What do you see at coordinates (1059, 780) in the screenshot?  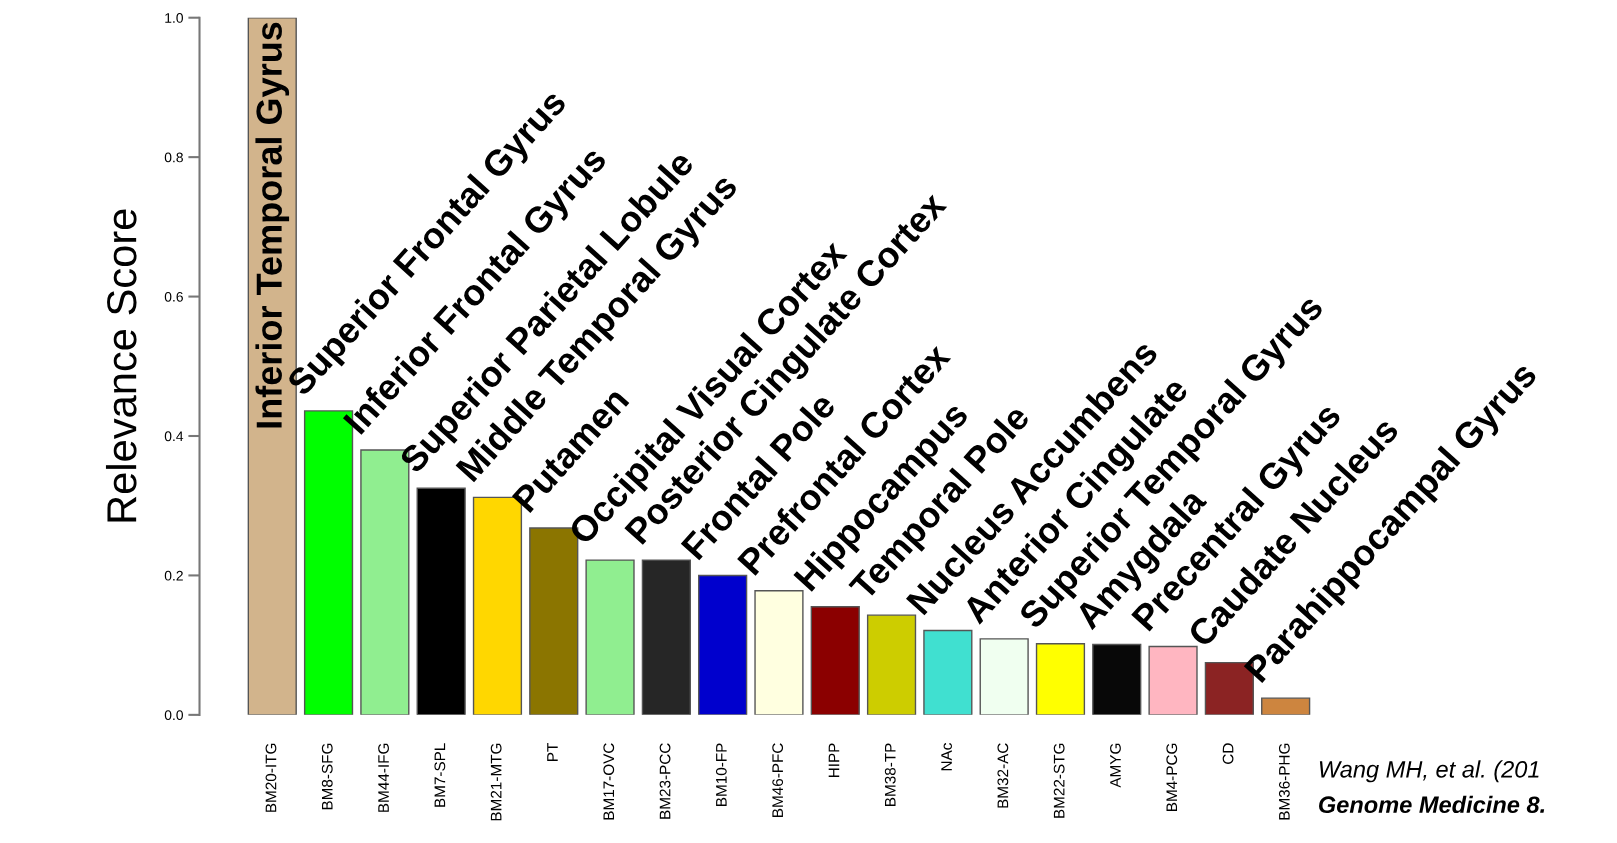 I see `x-tick-label: BM22-STG` at bounding box center [1059, 780].